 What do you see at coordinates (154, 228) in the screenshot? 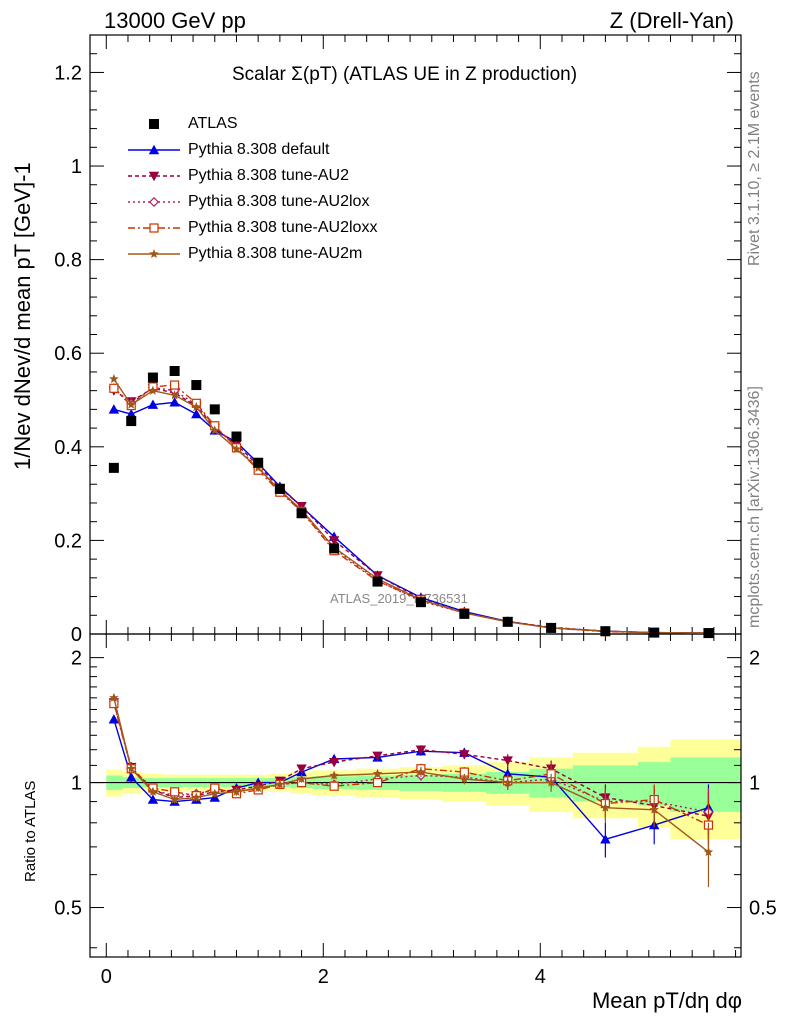
I see `legend-marker-au2loxx` at bounding box center [154, 228].